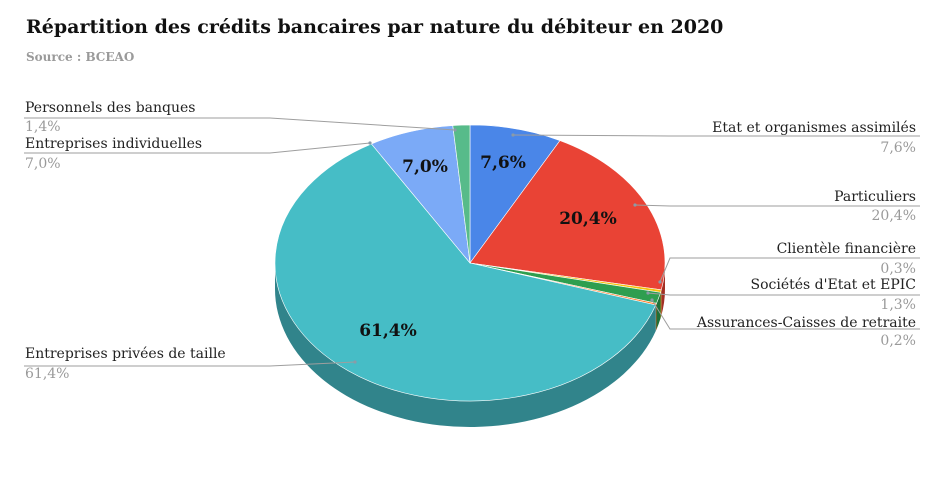 The image size is (940, 496). What do you see at coordinates (588, 219) in the screenshot?
I see `slice-particuliers-value-label: 20,4%` at bounding box center [588, 219].